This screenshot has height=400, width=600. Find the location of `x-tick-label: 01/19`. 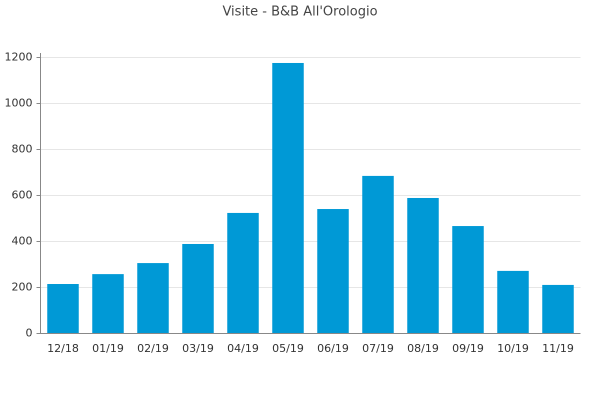

x-tick-label: 01/19 is located at coordinates (108, 348).